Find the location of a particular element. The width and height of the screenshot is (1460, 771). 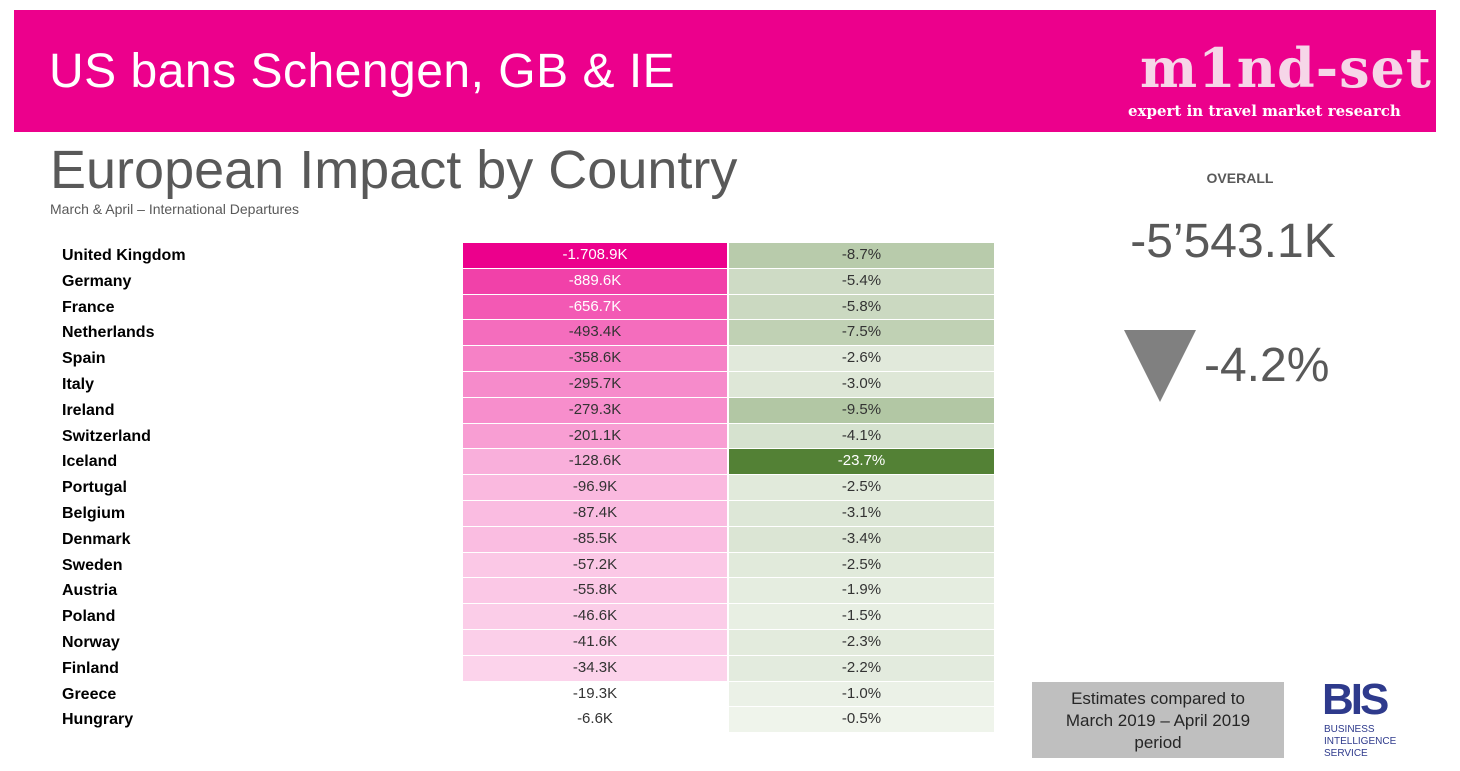

change-cell: -5.4% is located at coordinates (861, 281).